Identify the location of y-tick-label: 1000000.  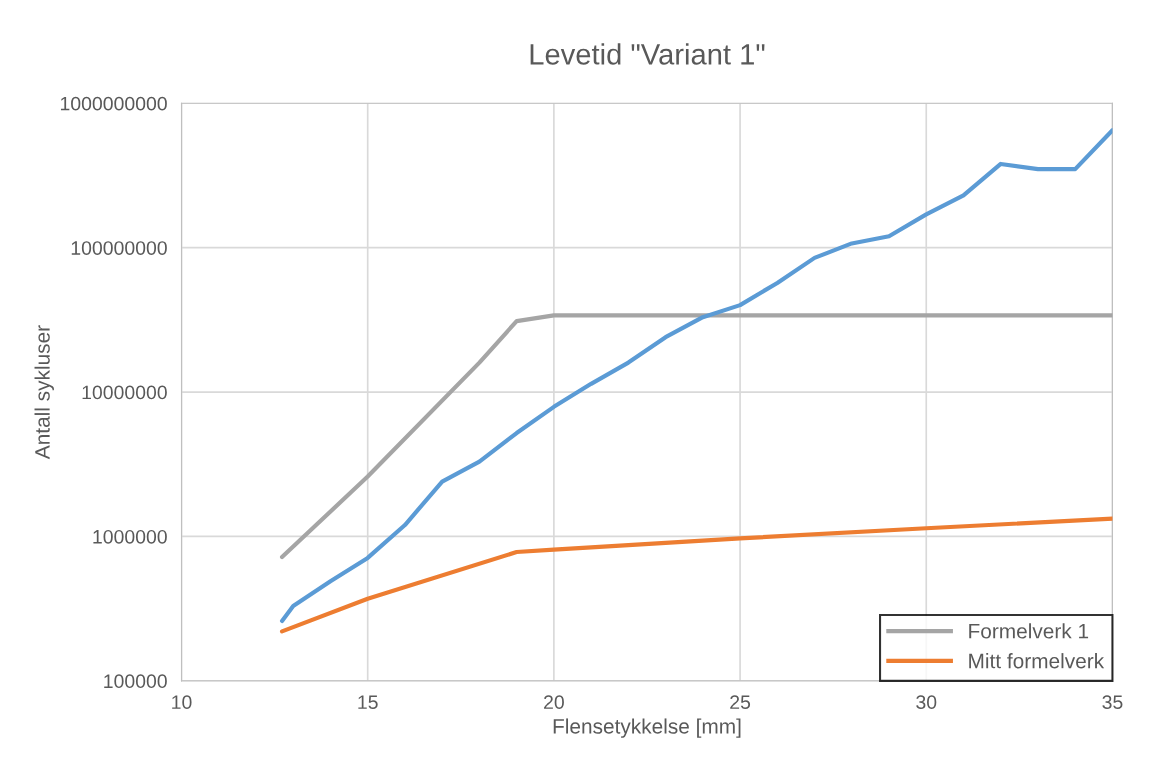
(130, 536).